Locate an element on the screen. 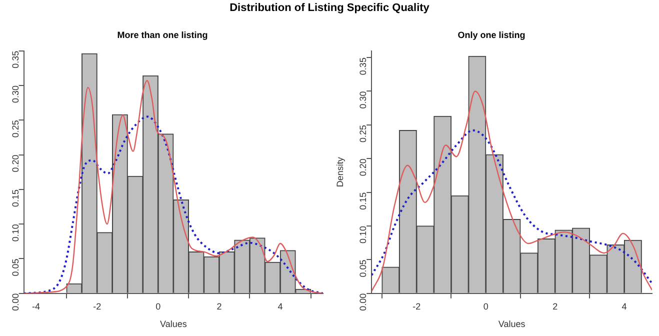  chart-subtitle: Only one listing is located at coordinates (492, 35).